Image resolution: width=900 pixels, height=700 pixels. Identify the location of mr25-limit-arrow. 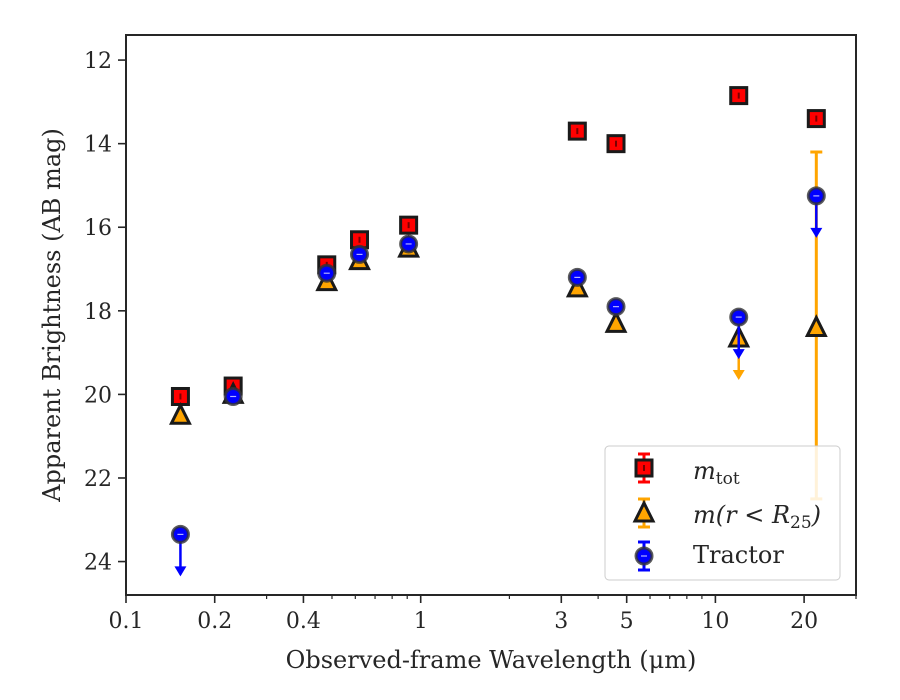
(738, 374).